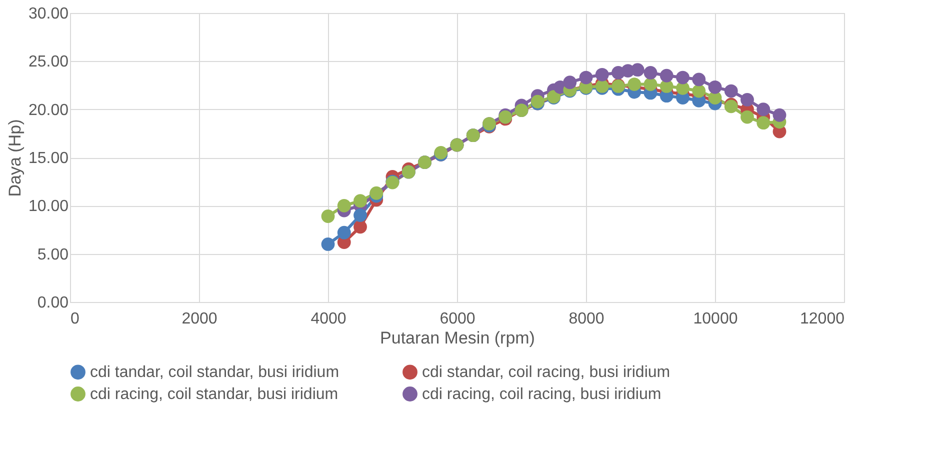 The image size is (952, 455). What do you see at coordinates (822, 319) in the screenshot?
I see `x-tick-label: 12000` at bounding box center [822, 319].